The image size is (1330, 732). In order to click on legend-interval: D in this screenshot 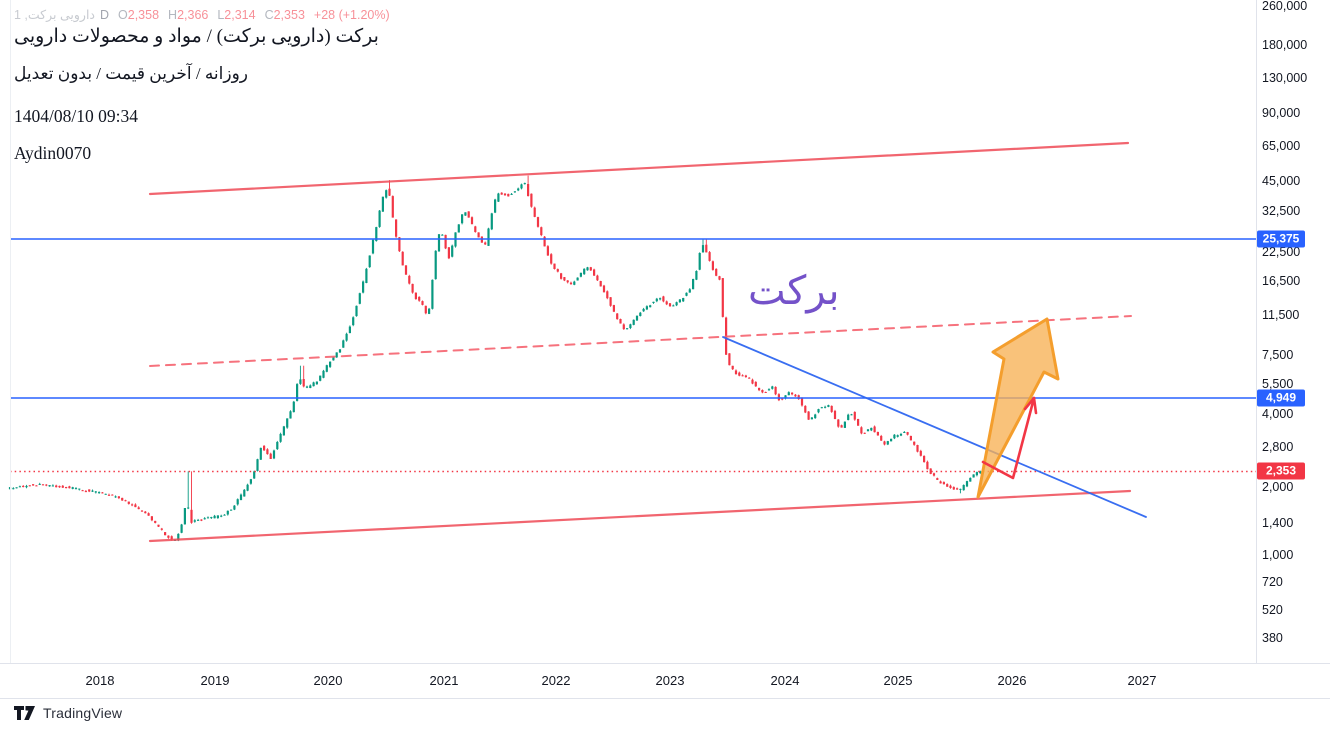, I will do `click(104, 15)`.